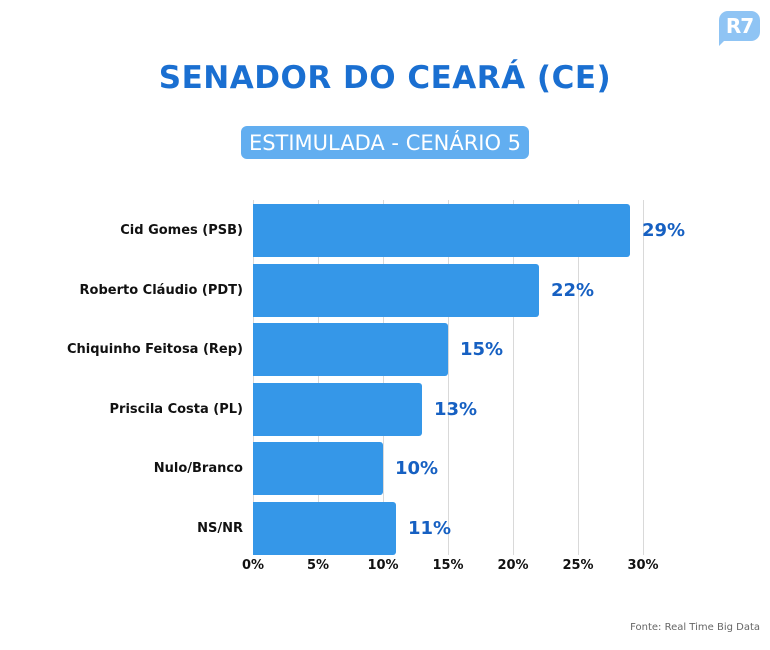  I want to click on category-label: Cid Gomes (PSB), so click(181, 230).